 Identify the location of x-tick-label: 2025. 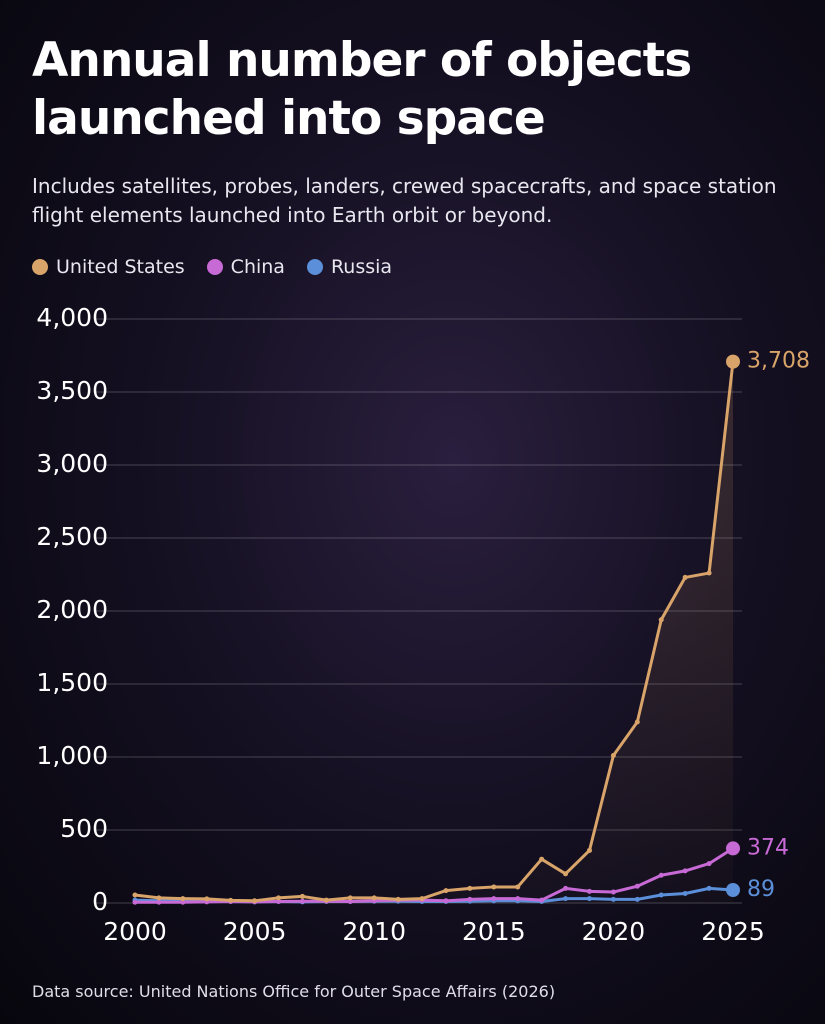
(733, 931).